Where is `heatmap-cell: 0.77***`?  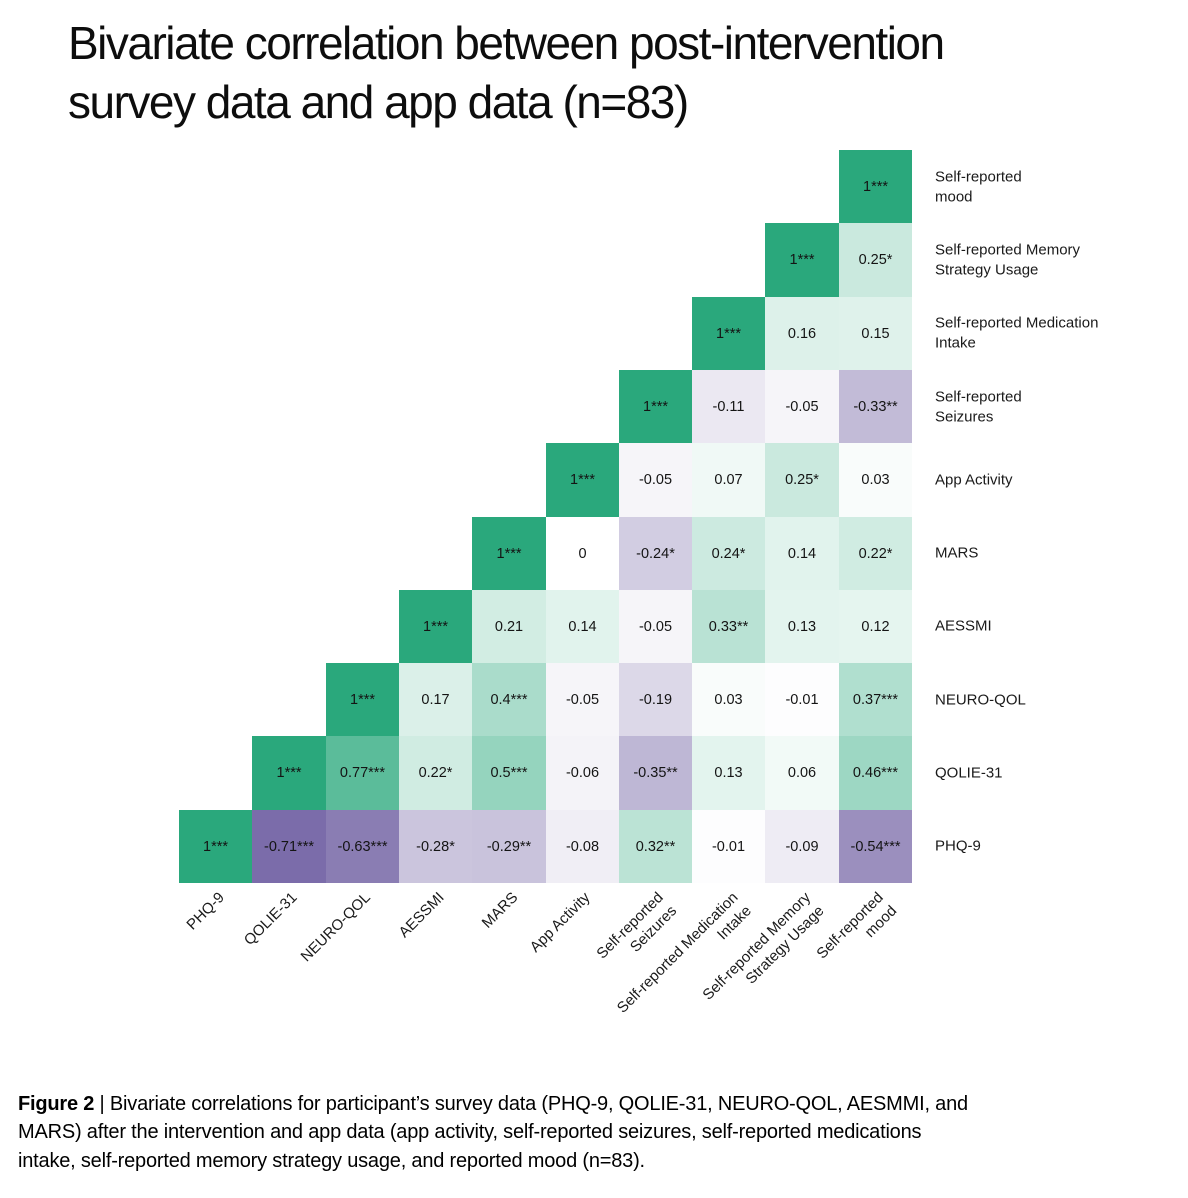 heatmap-cell: 0.77*** is located at coordinates (362, 773).